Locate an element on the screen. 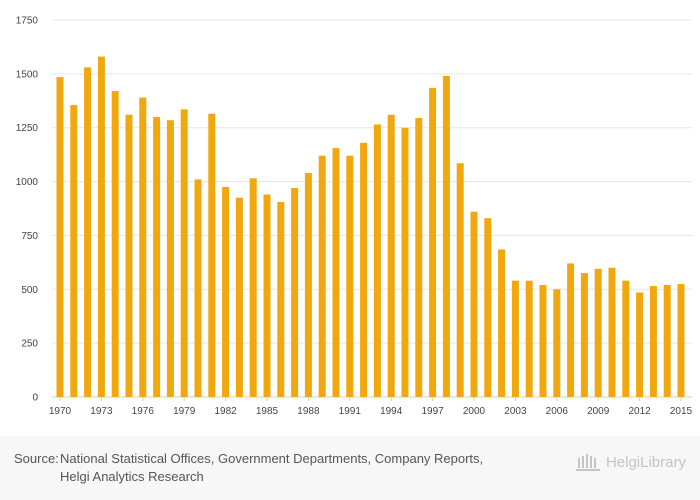 This screenshot has width=700, height=500. x-tick-label: 1970 is located at coordinates (60, 411).